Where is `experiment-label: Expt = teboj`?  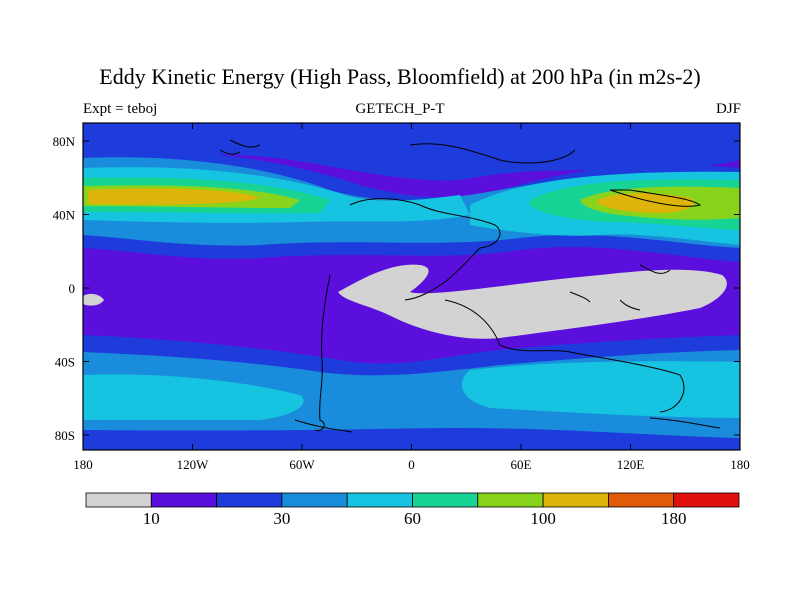
experiment-label: Expt = teboj is located at coordinates (120, 109).